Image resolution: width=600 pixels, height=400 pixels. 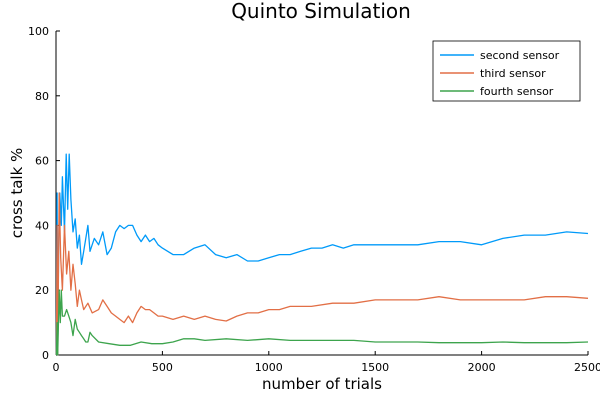 I want to click on x-tick-label: 0, so click(x=56, y=367).